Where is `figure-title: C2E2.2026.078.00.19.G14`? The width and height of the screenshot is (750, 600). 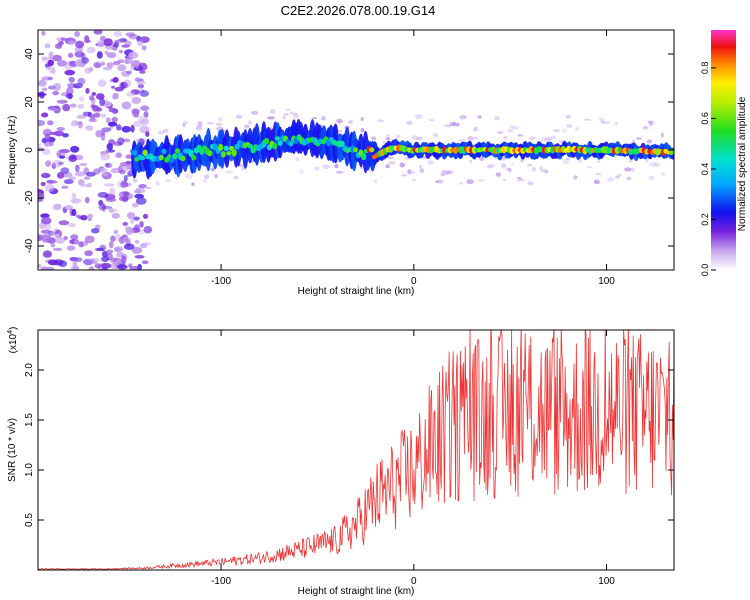
figure-title: C2E2.2026.078.00.19.G14 is located at coordinates (358, 10).